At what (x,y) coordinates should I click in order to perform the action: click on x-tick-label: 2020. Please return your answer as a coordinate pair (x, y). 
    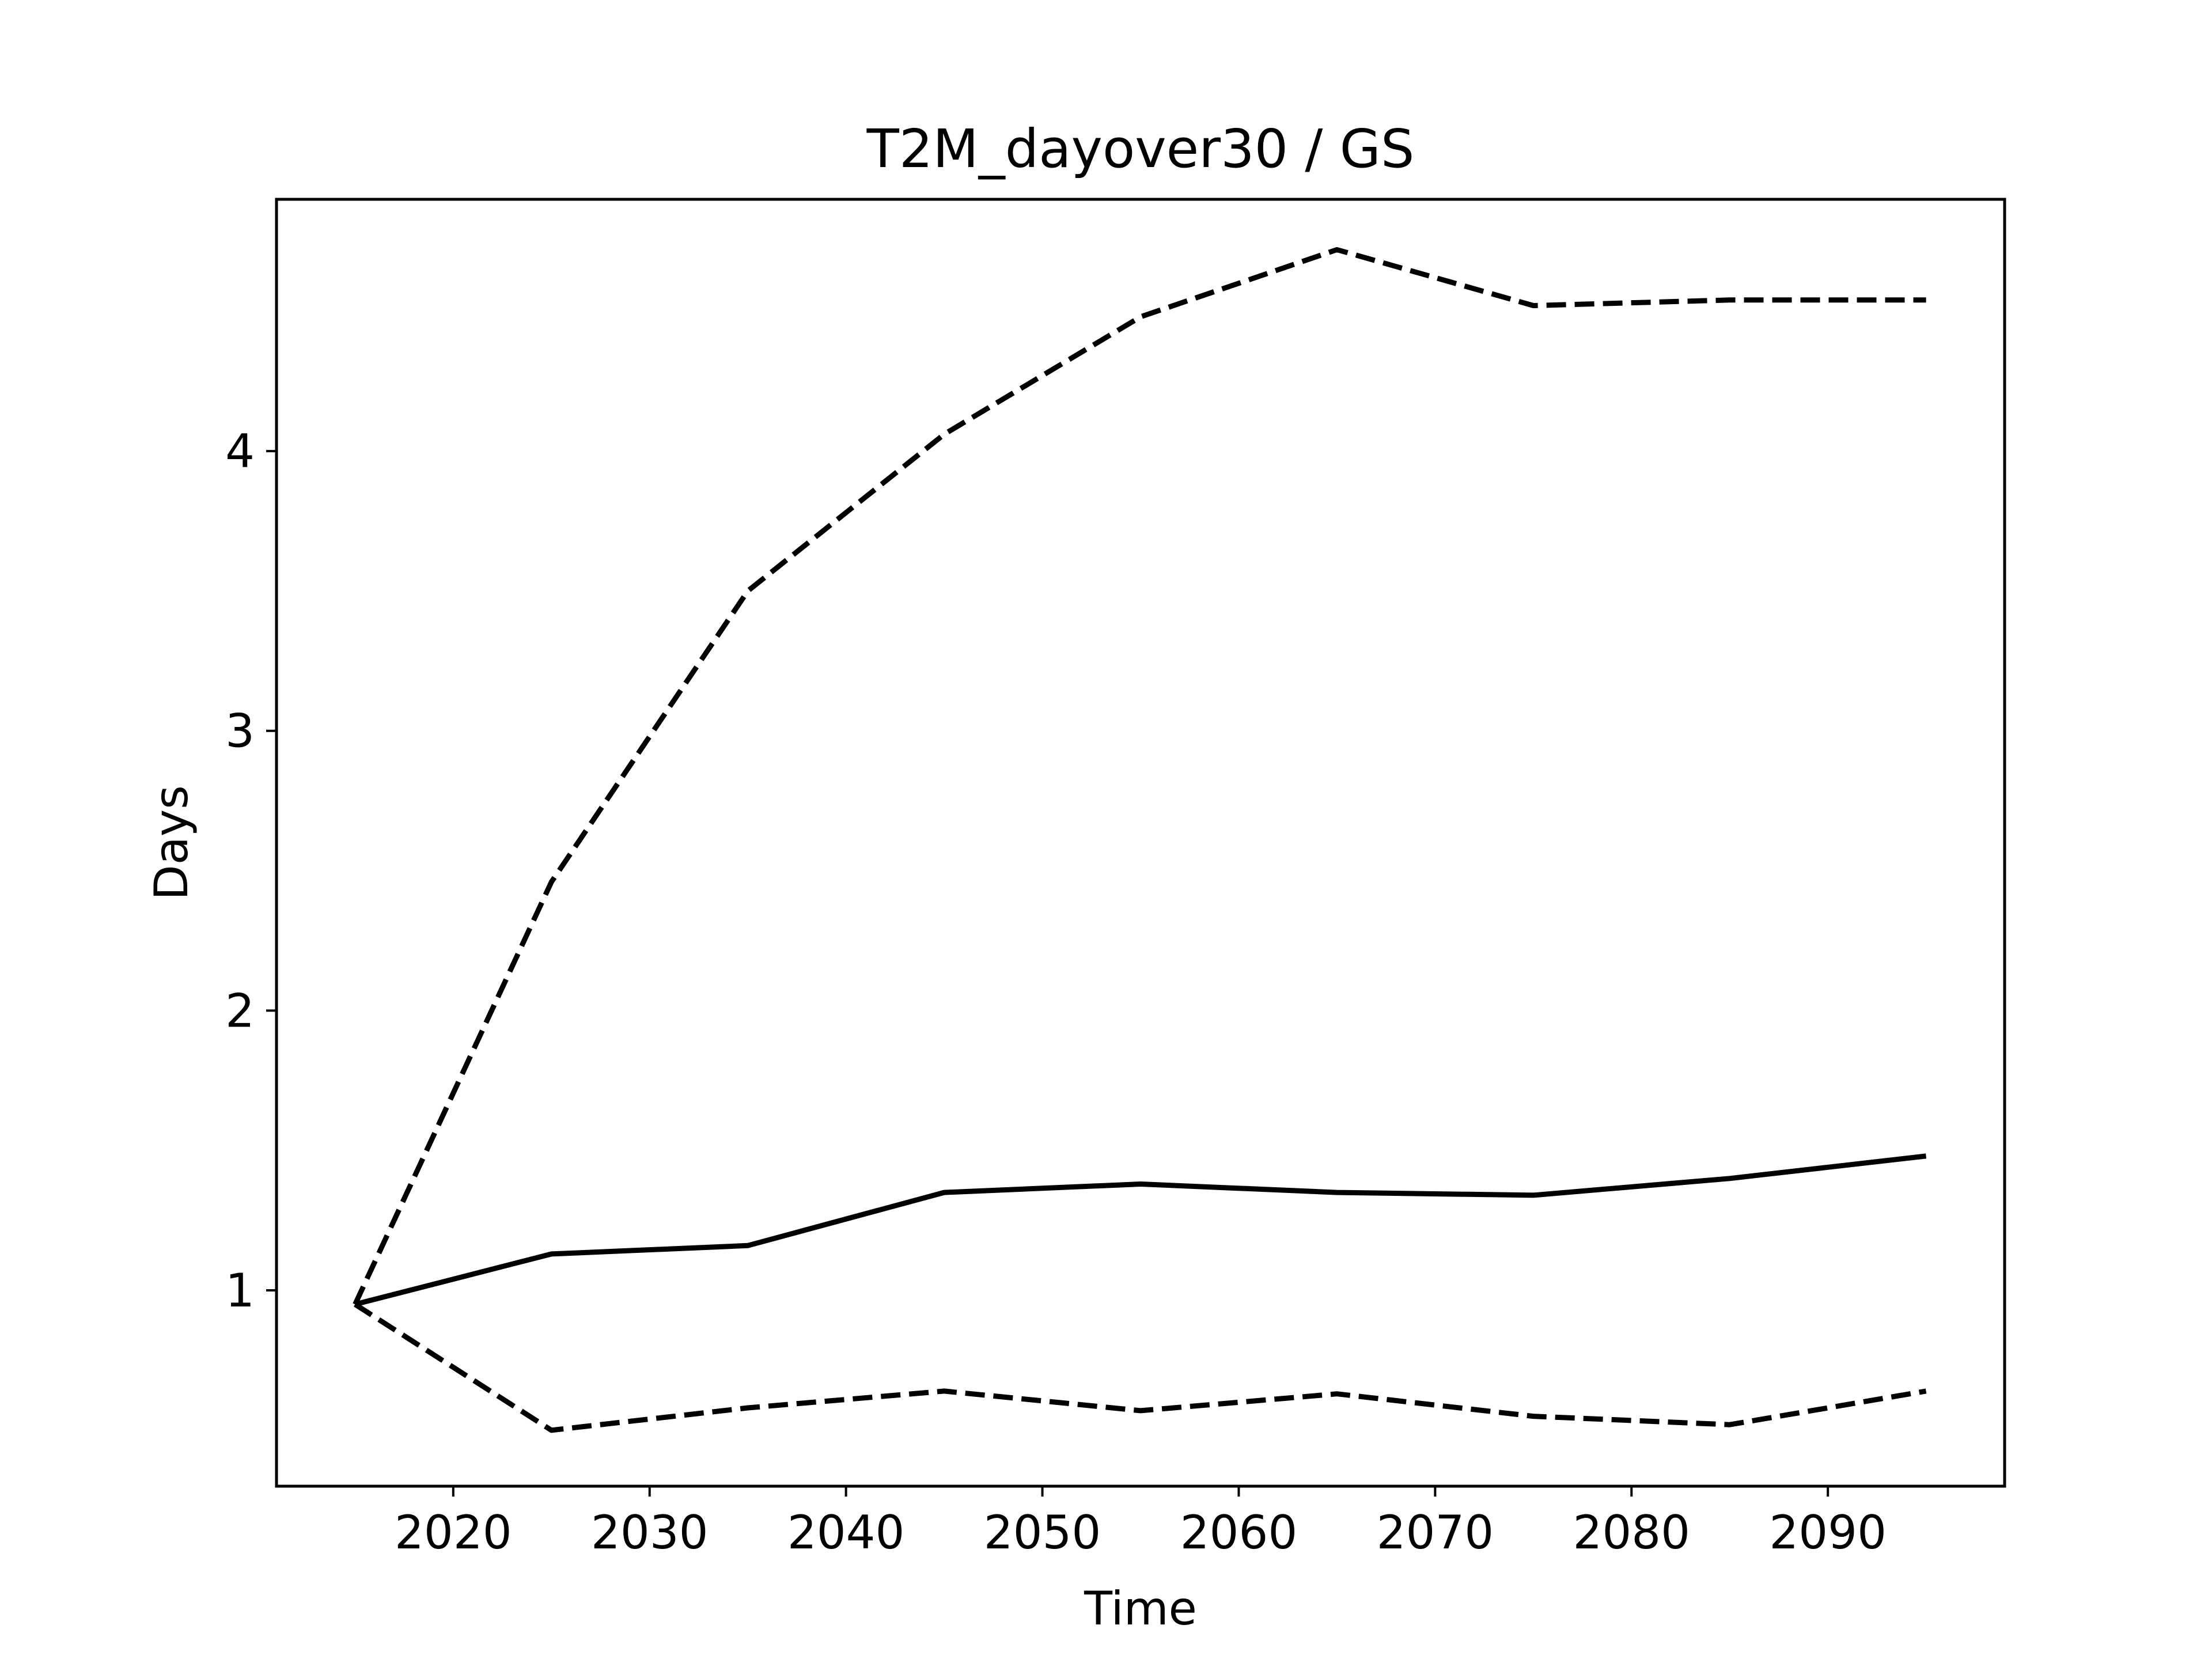
    Looking at the image, I should click on (453, 1532).